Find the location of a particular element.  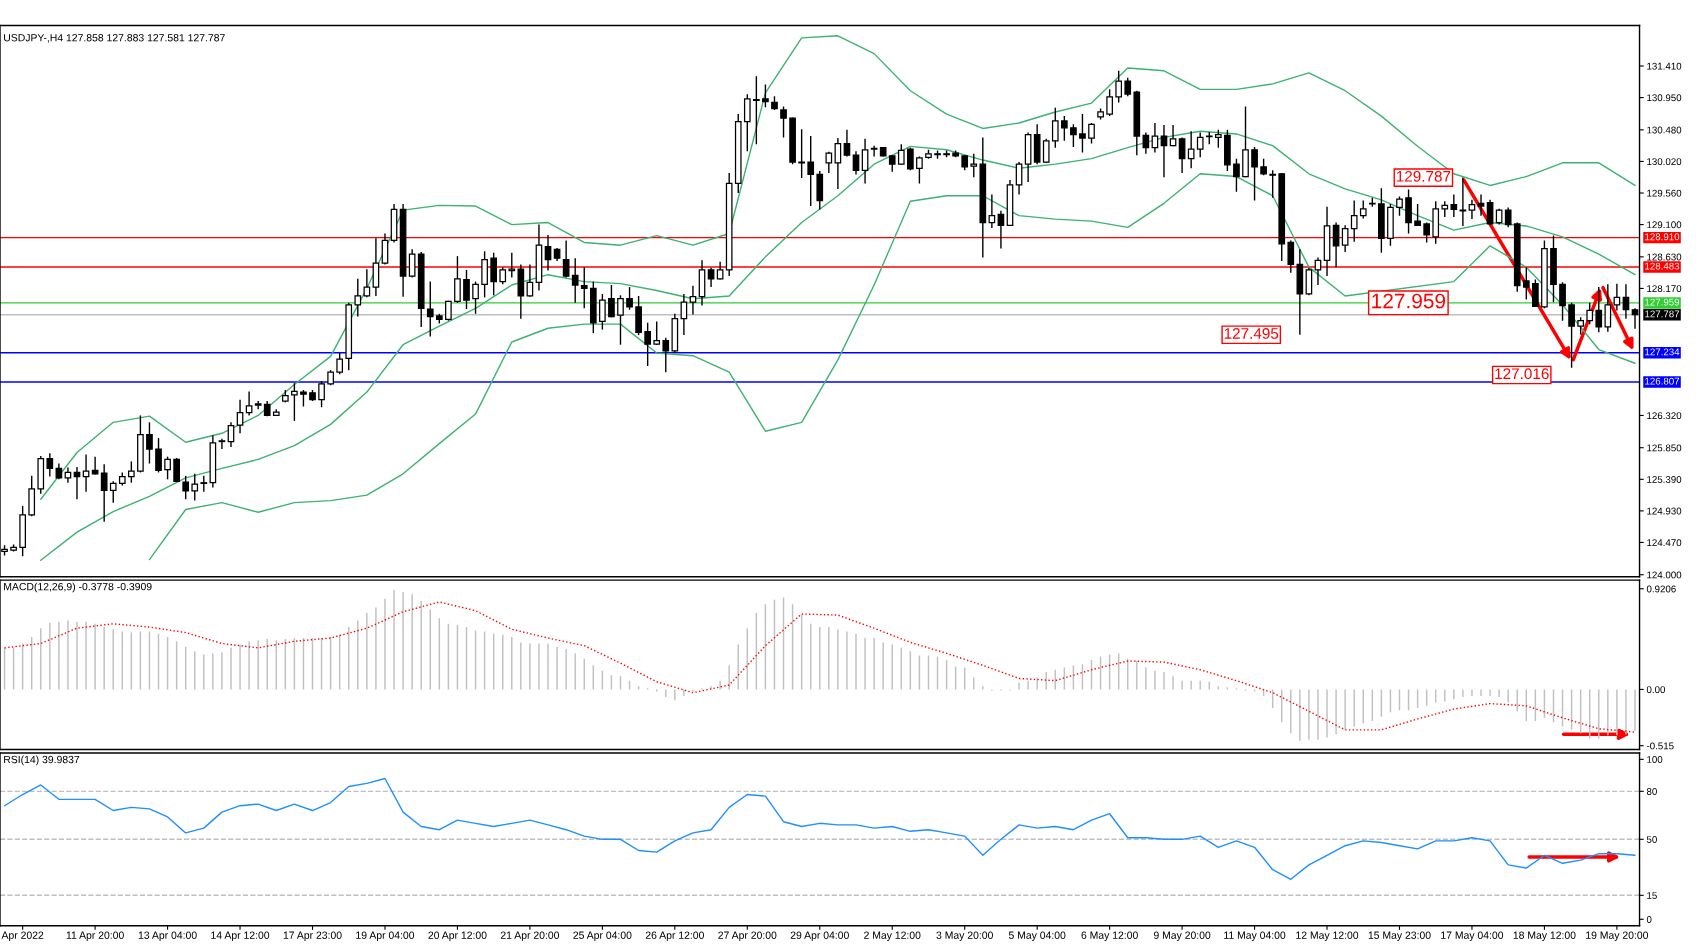

line-series is located at coordinates (819, 828).